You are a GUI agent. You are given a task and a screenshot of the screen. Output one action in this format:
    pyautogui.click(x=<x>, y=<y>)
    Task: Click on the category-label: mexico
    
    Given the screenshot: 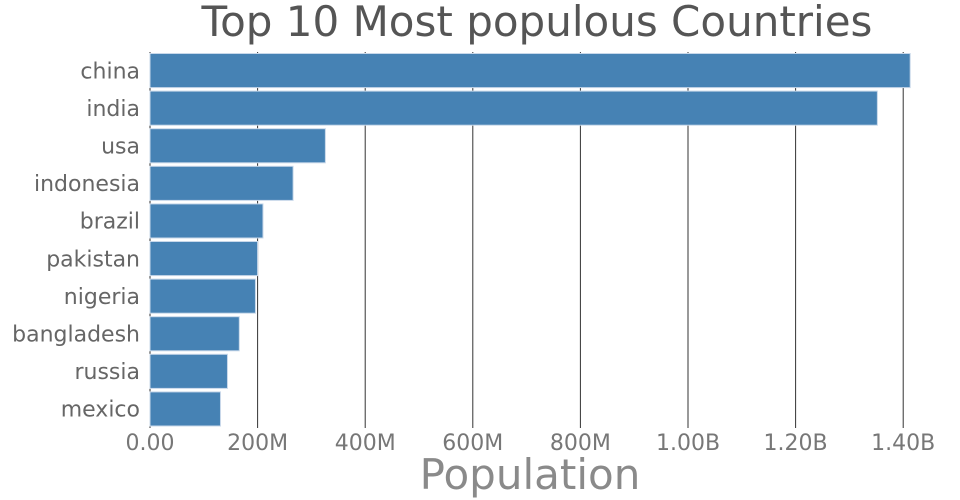 What is the action you would take?
    pyautogui.click(x=100, y=410)
    